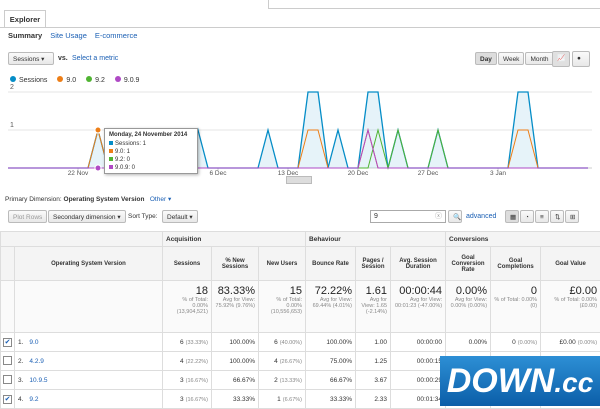 The width and height of the screenshot is (600, 409). Describe the element at coordinates (151, 152) in the screenshot. I see `tooltip-line: 9.0: 1` at that location.